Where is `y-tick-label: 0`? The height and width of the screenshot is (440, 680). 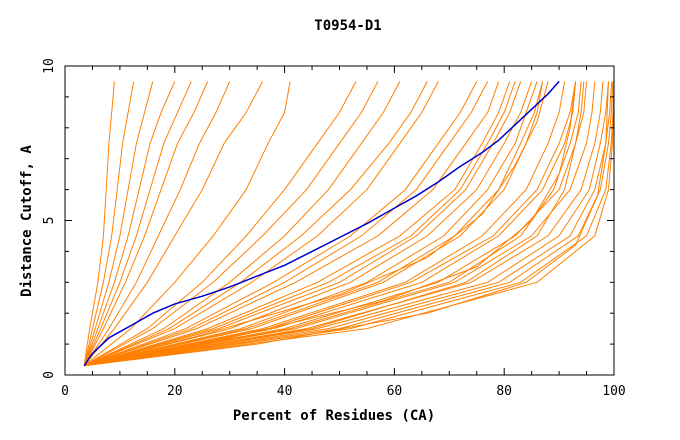 y-tick-label: 0 is located at coordinates (49, 375).